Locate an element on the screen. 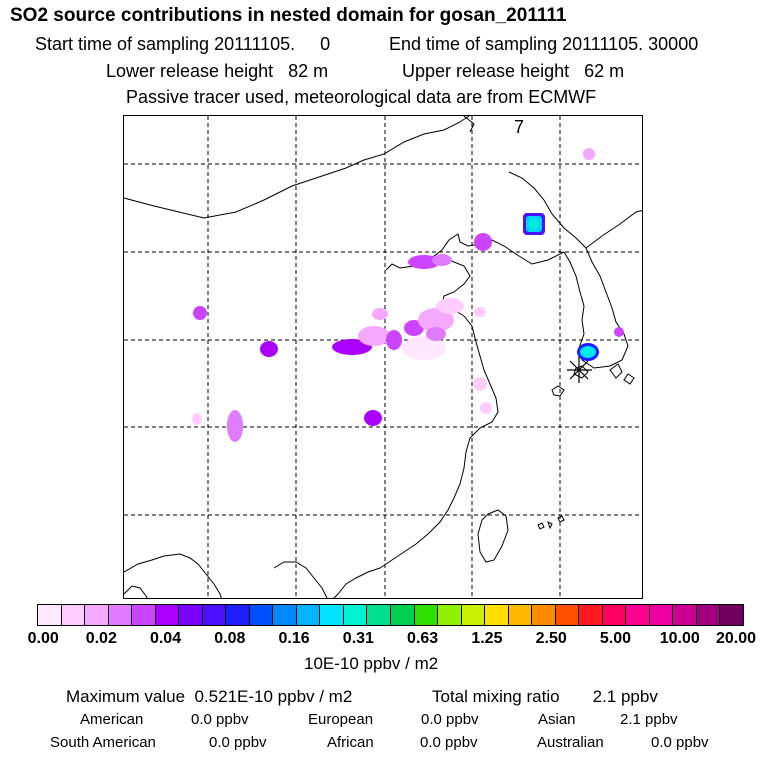 The image size is (768, 768). region-name-asian: Asian is located at coordinates (557, 719).